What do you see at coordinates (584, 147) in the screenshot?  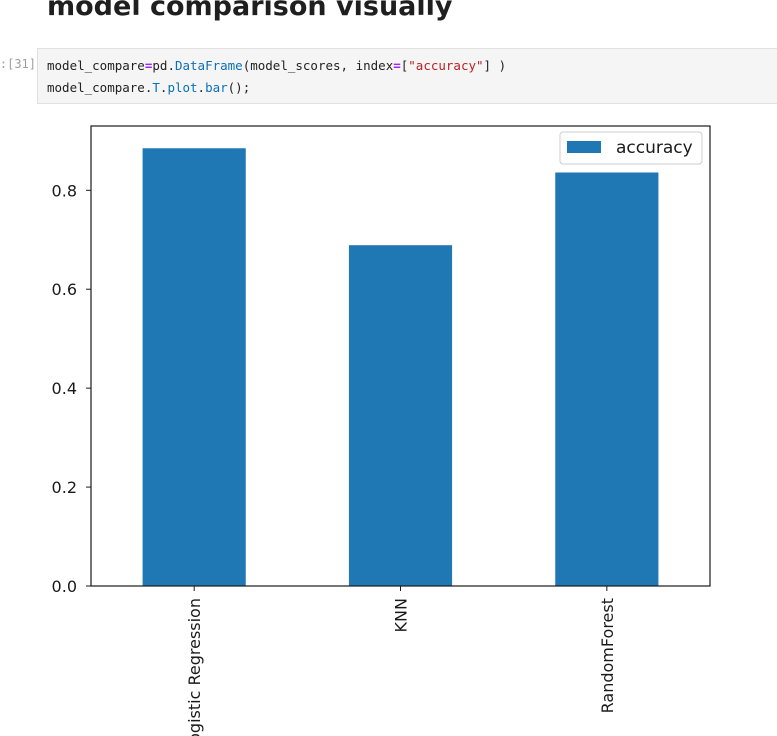 I see `legend-swatch` at bounding box center [584, 147].